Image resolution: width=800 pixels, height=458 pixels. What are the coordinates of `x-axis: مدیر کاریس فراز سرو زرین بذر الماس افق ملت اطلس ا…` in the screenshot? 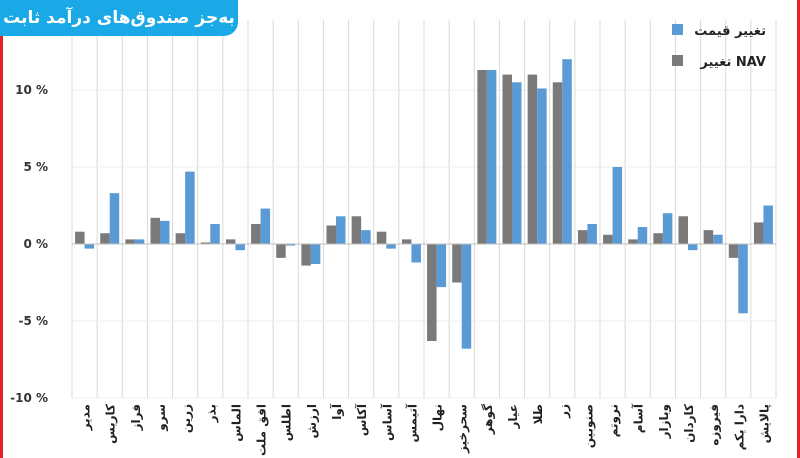 It's located at (425, 429).